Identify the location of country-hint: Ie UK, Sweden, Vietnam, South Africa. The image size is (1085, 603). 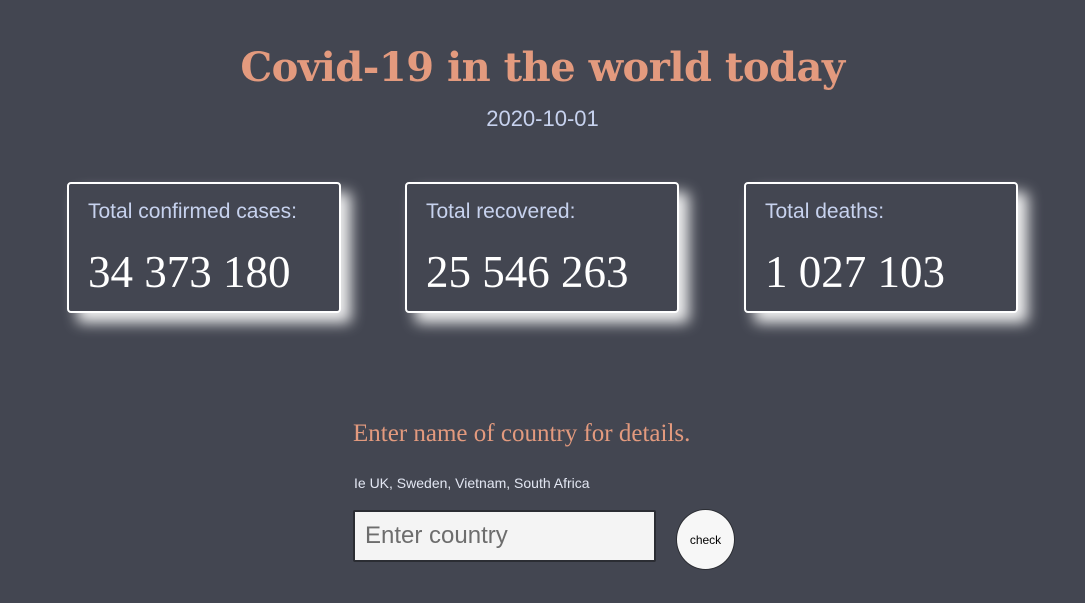
(472, 483).